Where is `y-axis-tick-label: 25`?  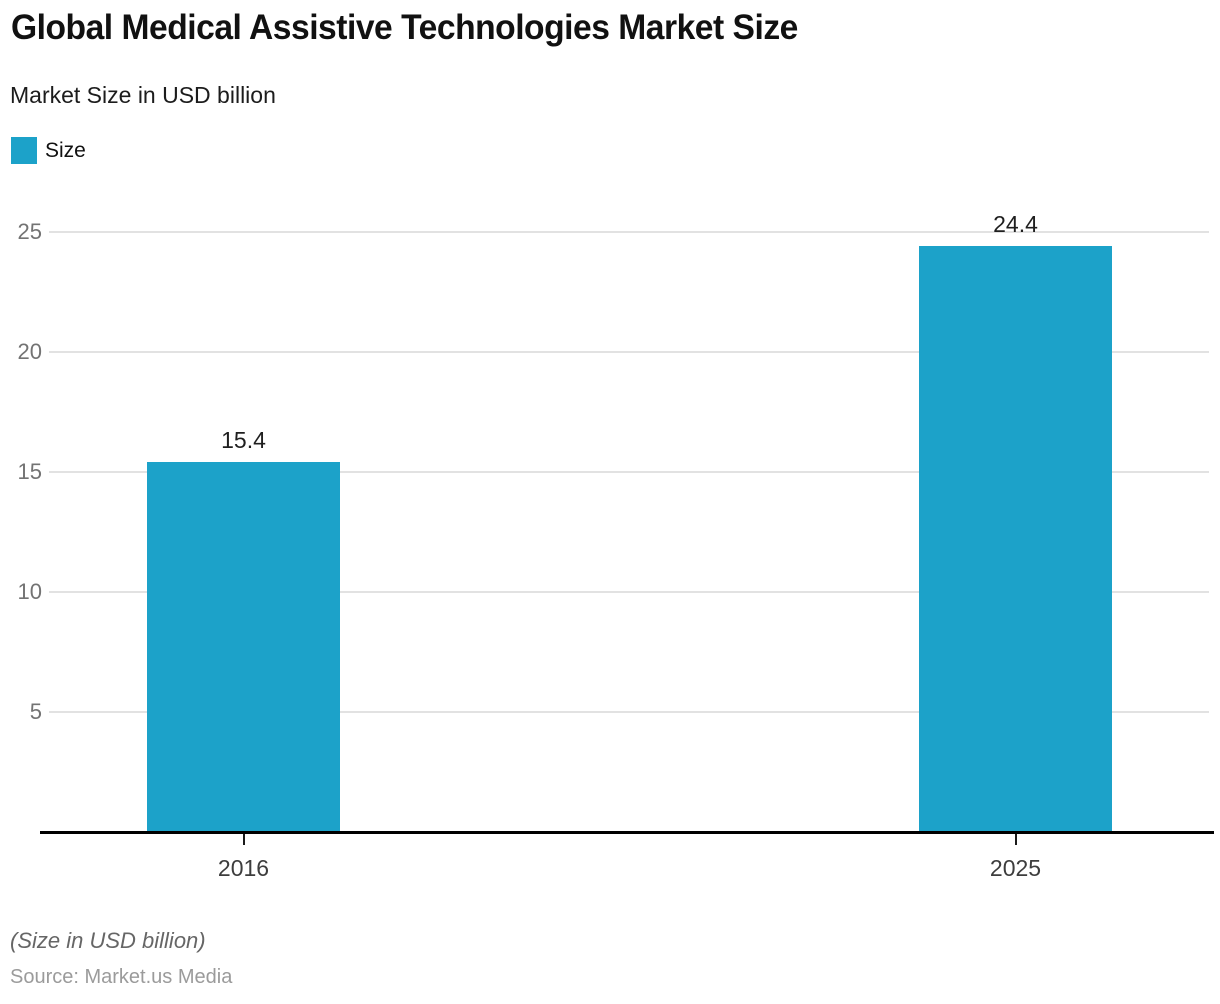
y-axis-tick-label: 25 is located at coordinates (29, 231).